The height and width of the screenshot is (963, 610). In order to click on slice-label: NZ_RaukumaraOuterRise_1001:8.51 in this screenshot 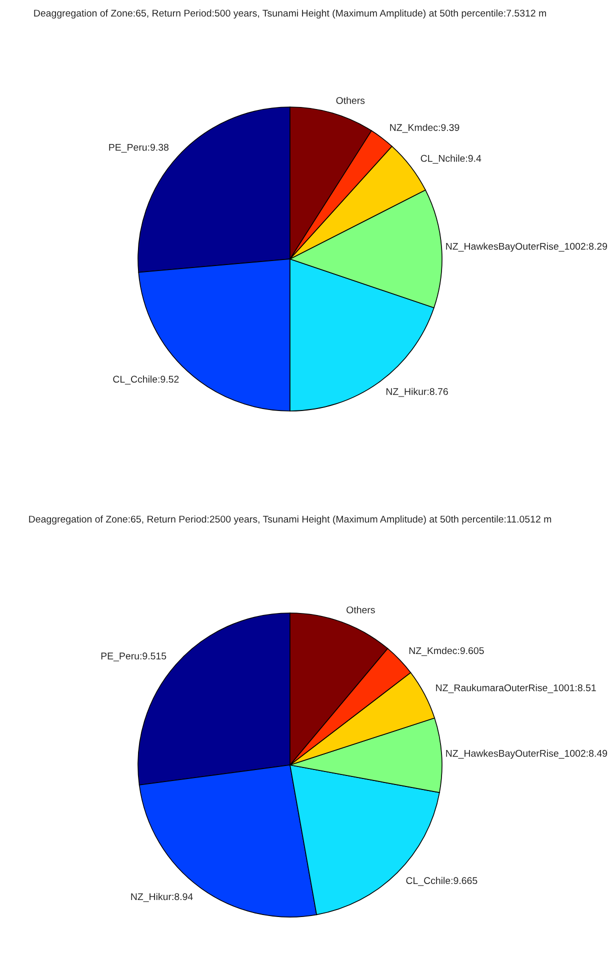, I will do `click(516, 689)`.